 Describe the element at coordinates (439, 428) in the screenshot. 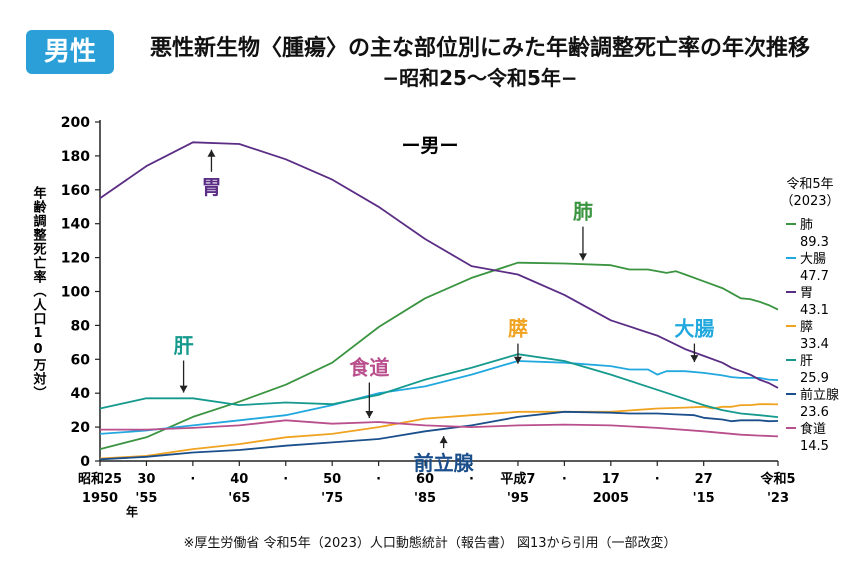

I see `series-line-食道` at that location.